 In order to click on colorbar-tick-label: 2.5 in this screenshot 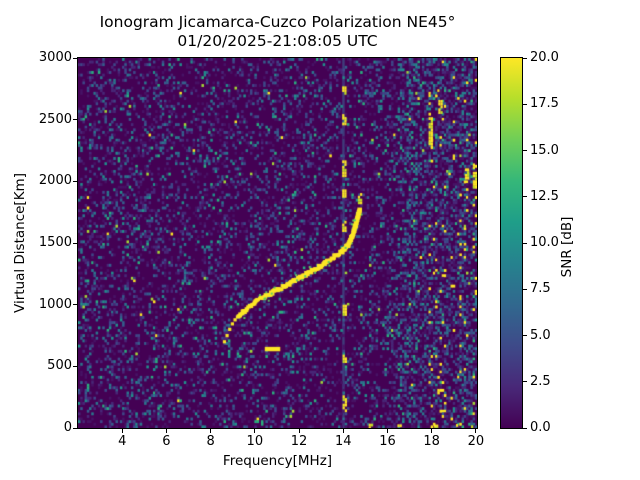, I will do `click(540, 381)`.